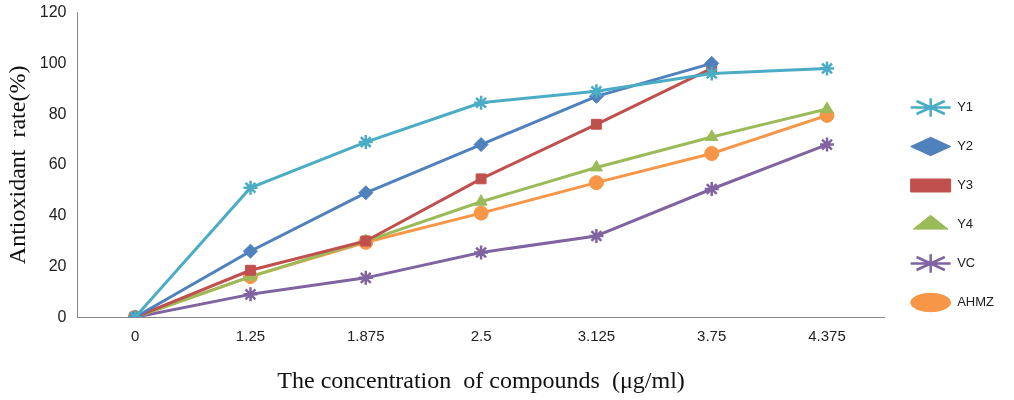  What do you see at coordinates (712, 336) in the screenshot?
I see `x-tick-label: 3.75` at bounding box center [712, 336].